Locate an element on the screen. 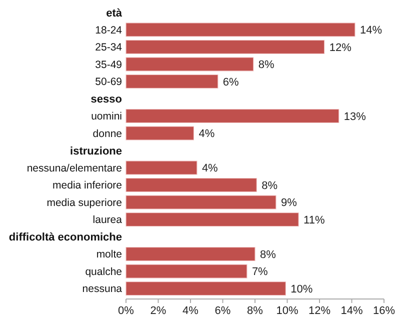 The image size is (400, 323). data-label: 6% is located at coordinates (231, 82).